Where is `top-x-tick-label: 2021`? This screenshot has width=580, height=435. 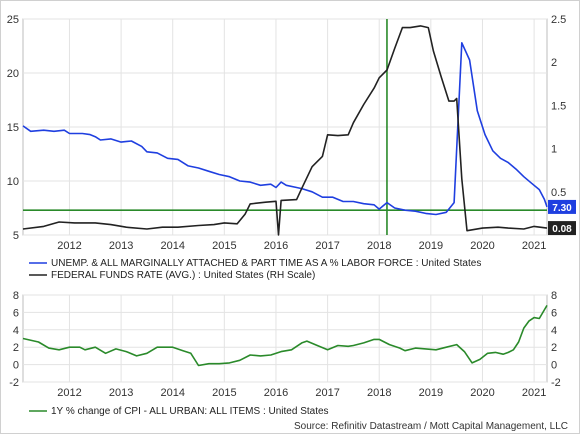
top-x-tick-label: 2021 is located at coordinates (534, 246).